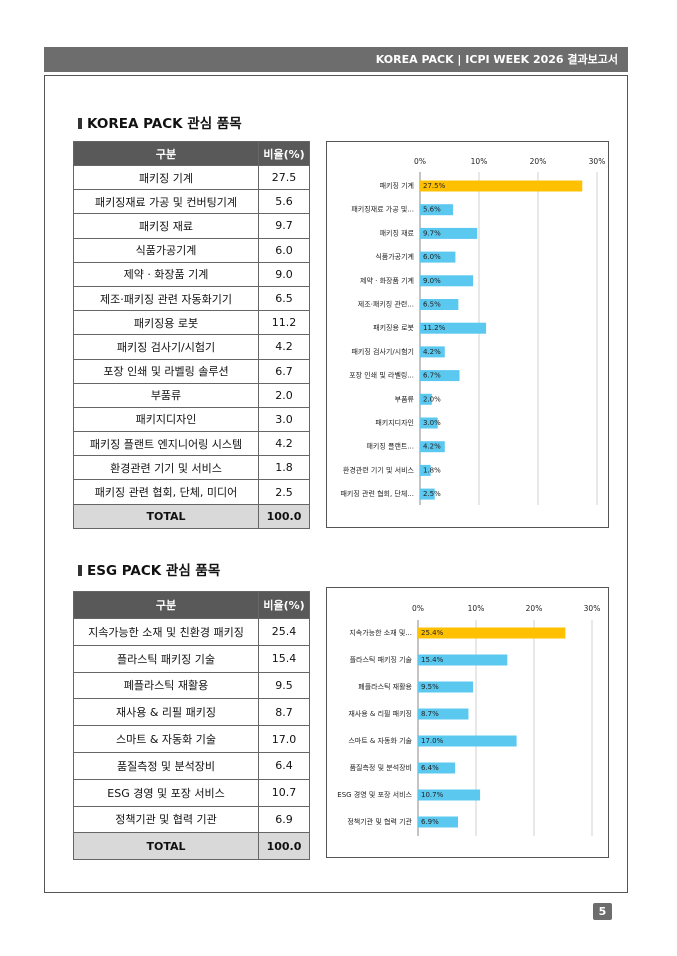  Describe the element at coordinates (166, 739) in the screenshot. I see `label-cell: 스마트 & 자동화 기술` at that location.